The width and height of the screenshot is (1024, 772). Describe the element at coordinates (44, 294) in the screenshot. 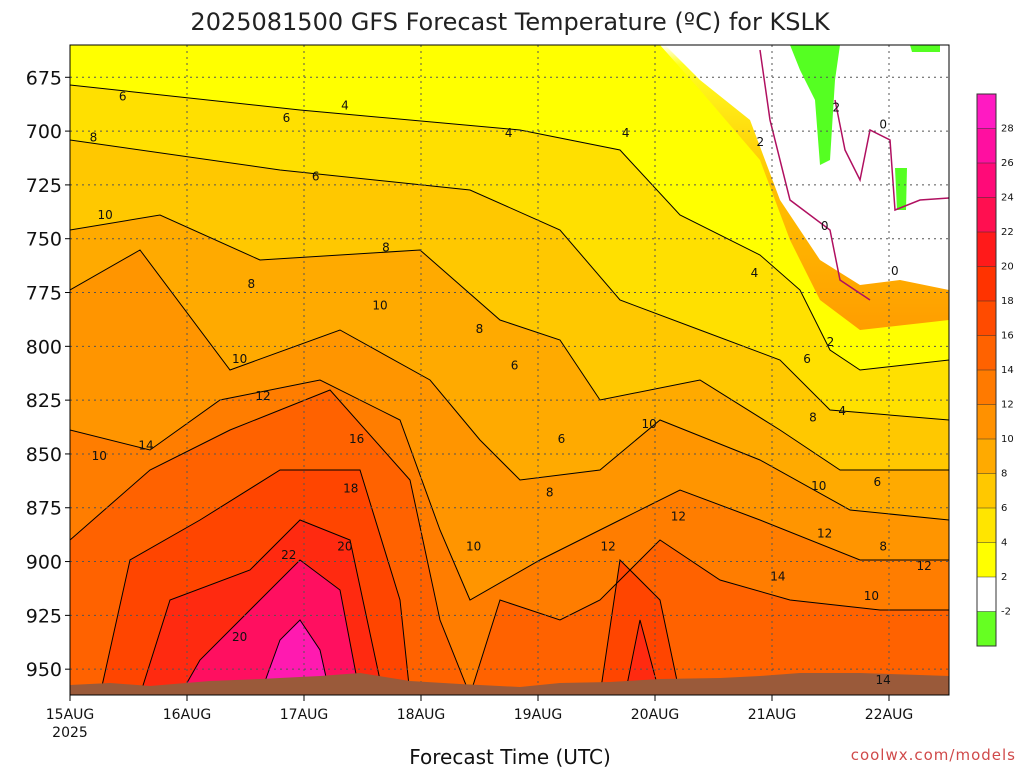

I see `y-tick-label-775: 775` at that location.